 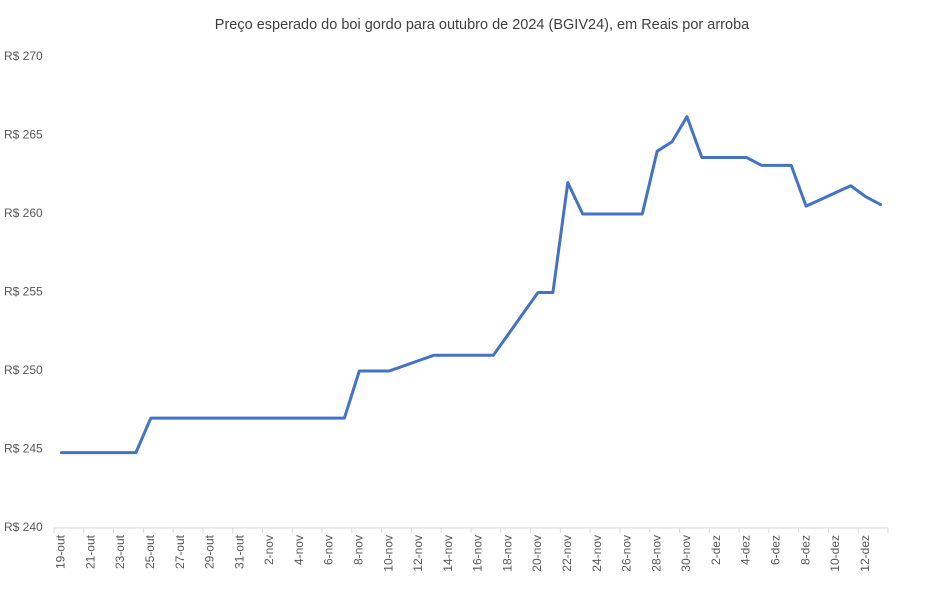 What do you see at coordinates (120, 551) in the screenshot?
I see `x-tick-label: 23-out` at bounding box center [120, 551].